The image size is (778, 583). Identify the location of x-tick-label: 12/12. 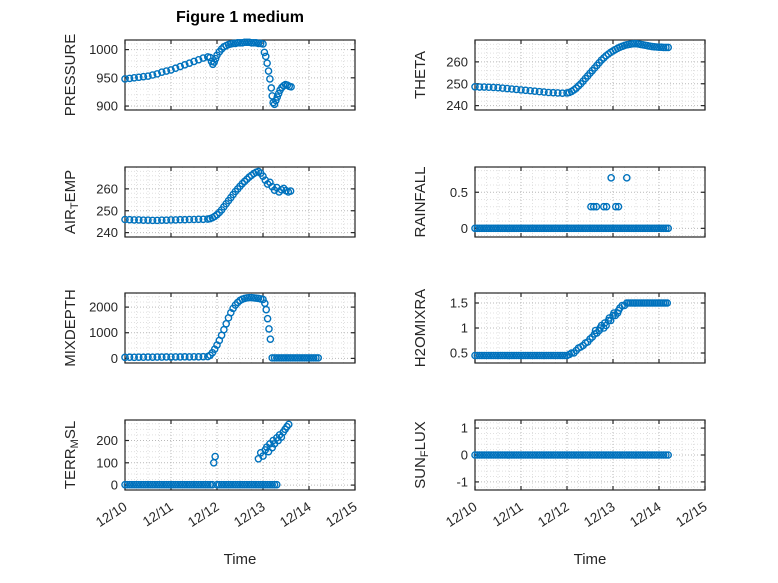
(553, 514).